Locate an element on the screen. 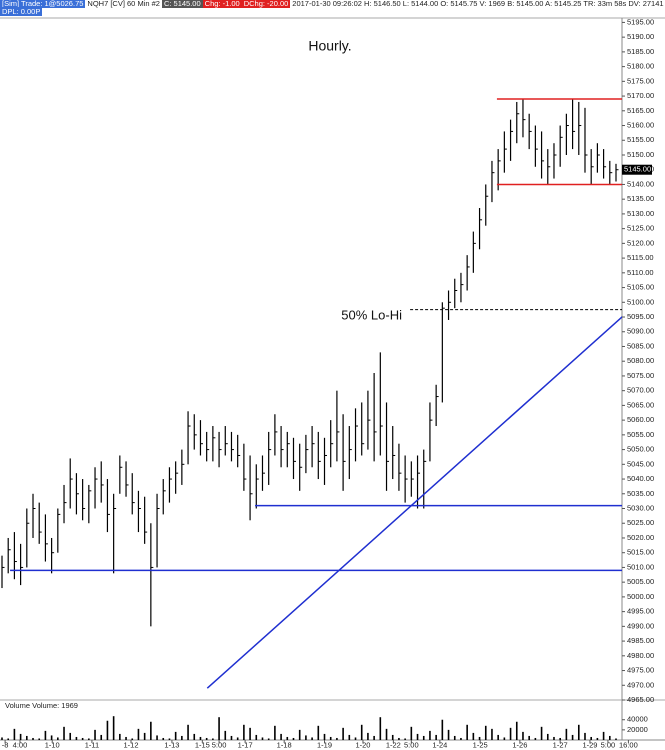 This screenshot has width=665, height=750. y-tick-label: 5150.00 is located at coordinates (640, 154).